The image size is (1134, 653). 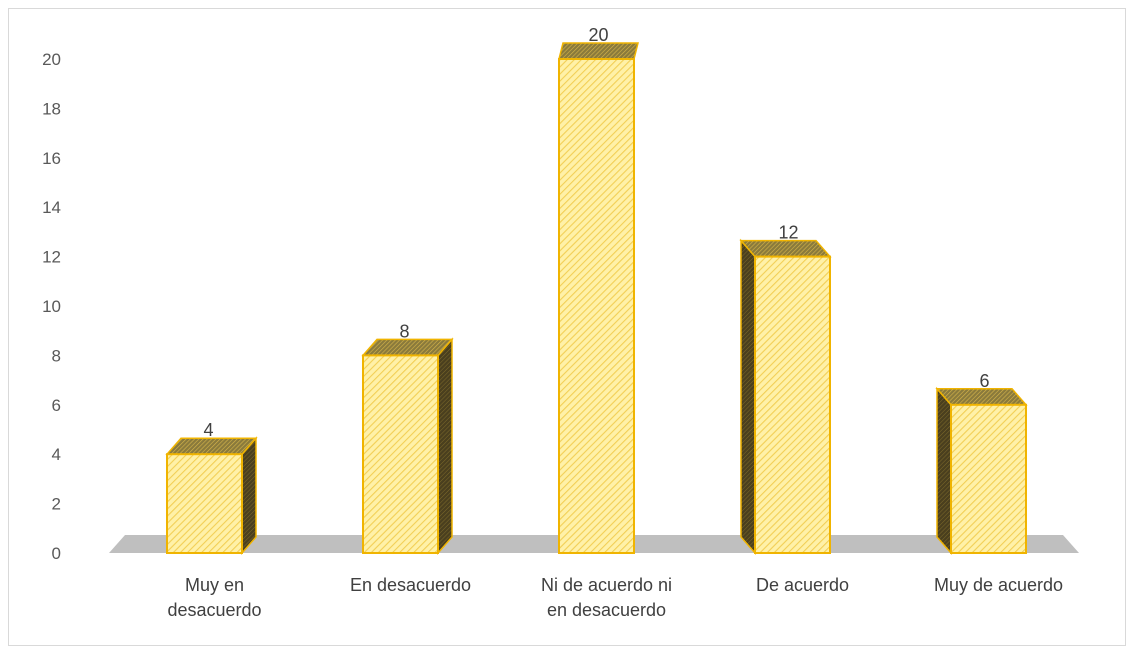 I want to click on y-tick-label: 18, so click(x=51, y=108).